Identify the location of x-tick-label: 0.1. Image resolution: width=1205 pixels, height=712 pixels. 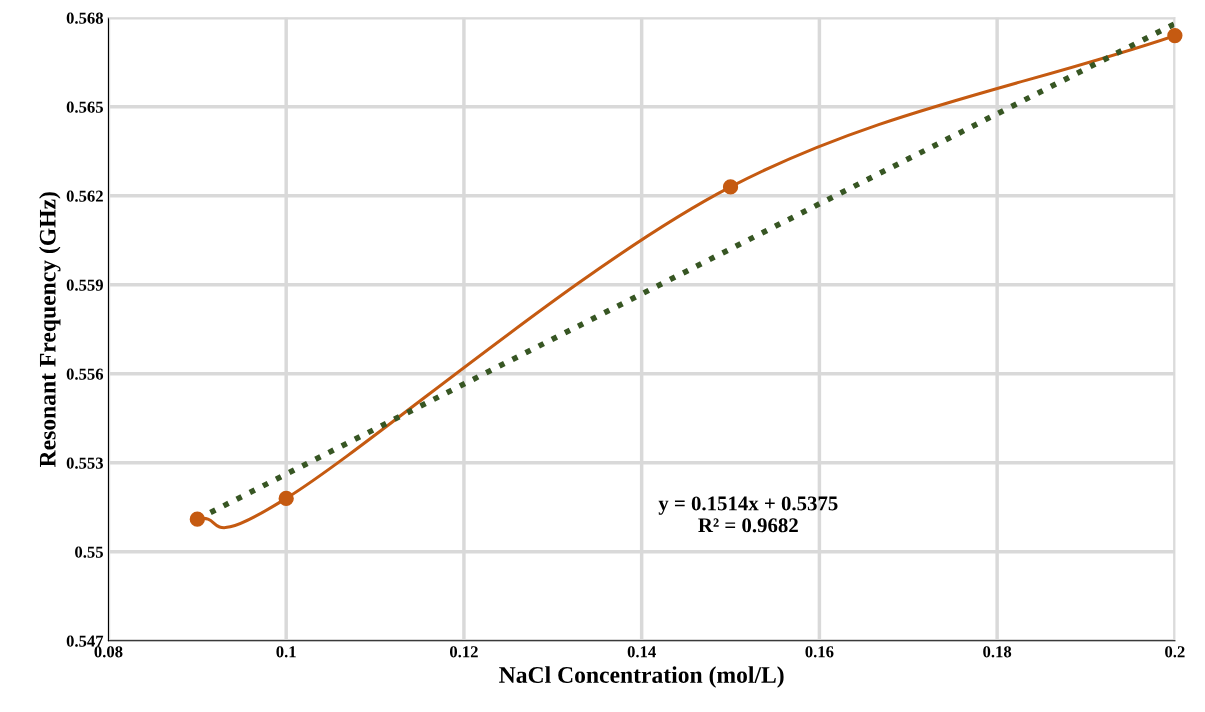
(286, 652).